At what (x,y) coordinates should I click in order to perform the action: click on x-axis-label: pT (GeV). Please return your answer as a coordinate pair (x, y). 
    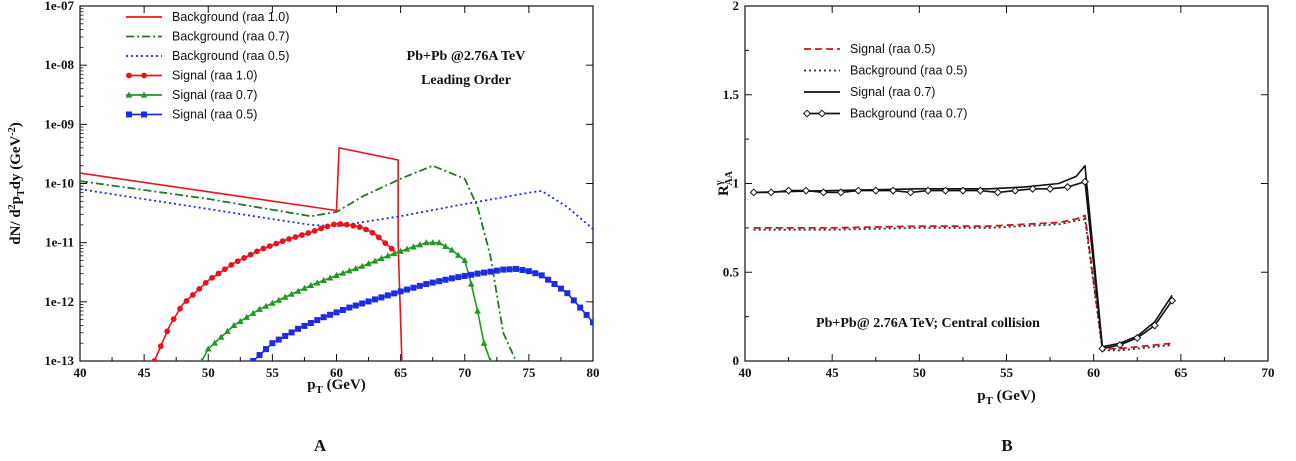
    Looking at the image, I should click on (1006, 397).